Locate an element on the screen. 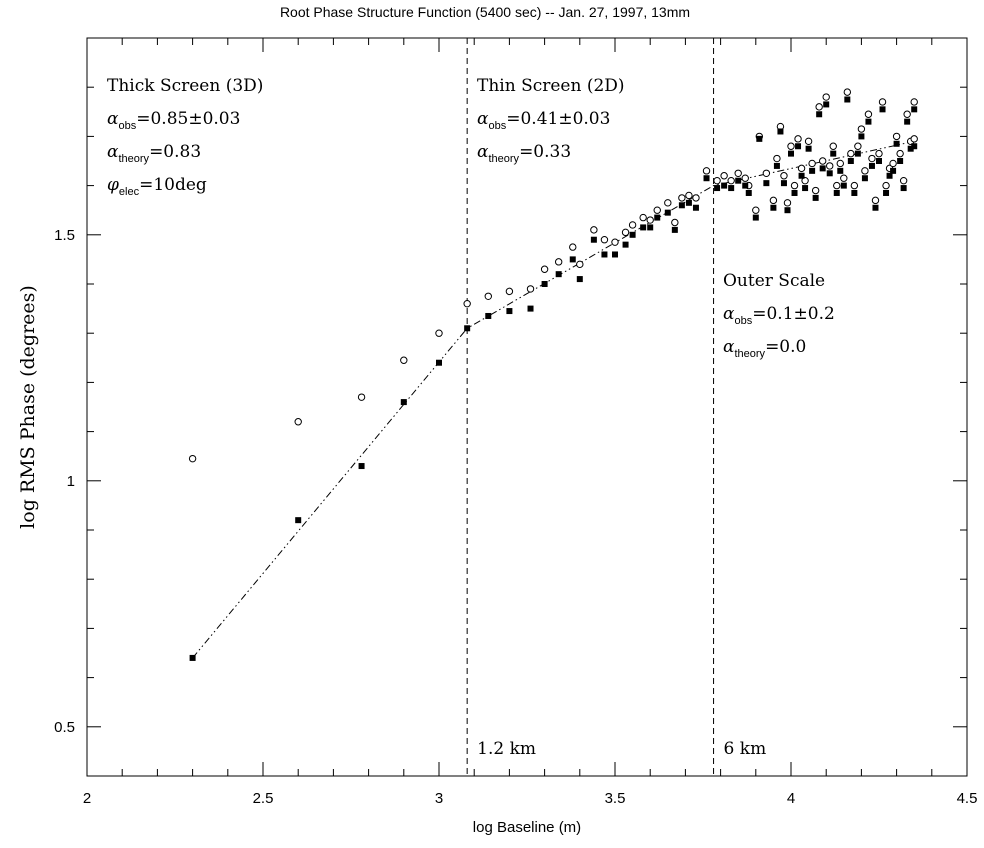 The width and height of the screenshot is (984, 848). x-tick-label: 4 is located at coordinates (791, 798).